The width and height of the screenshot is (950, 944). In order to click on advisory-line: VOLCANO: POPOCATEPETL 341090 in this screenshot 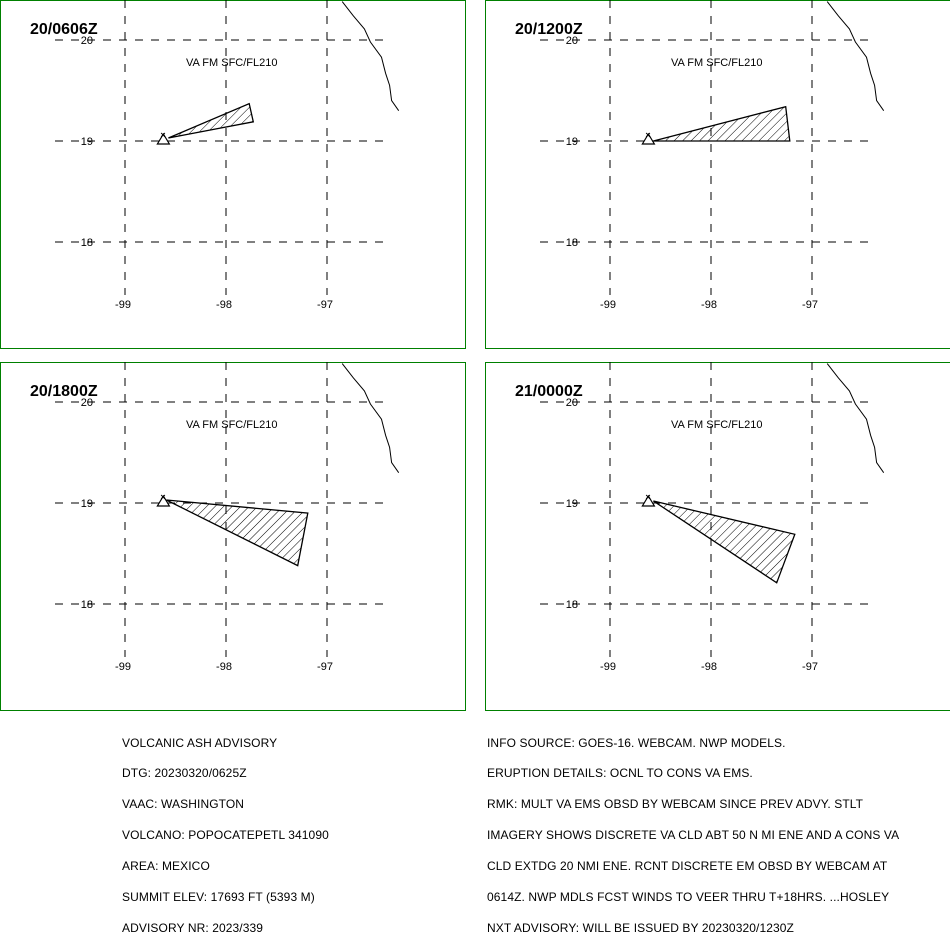, I will do `click(225, 835)`.